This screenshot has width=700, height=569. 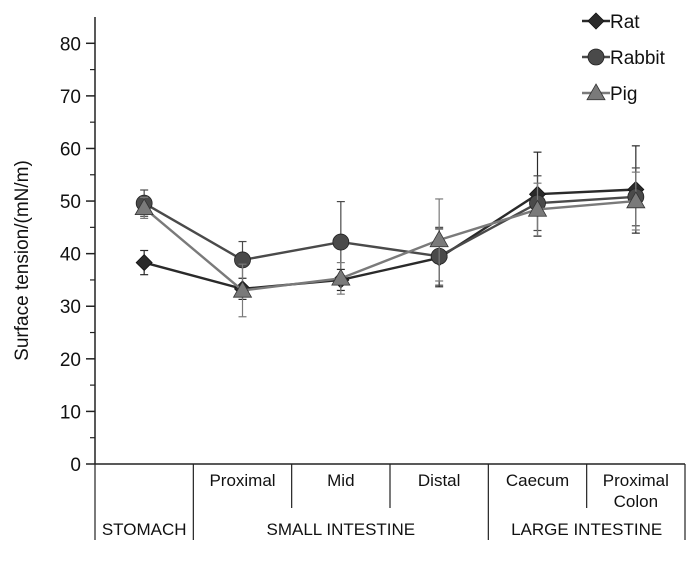 I want to click on y-tick-label: 30, so click(x=70, y=307).